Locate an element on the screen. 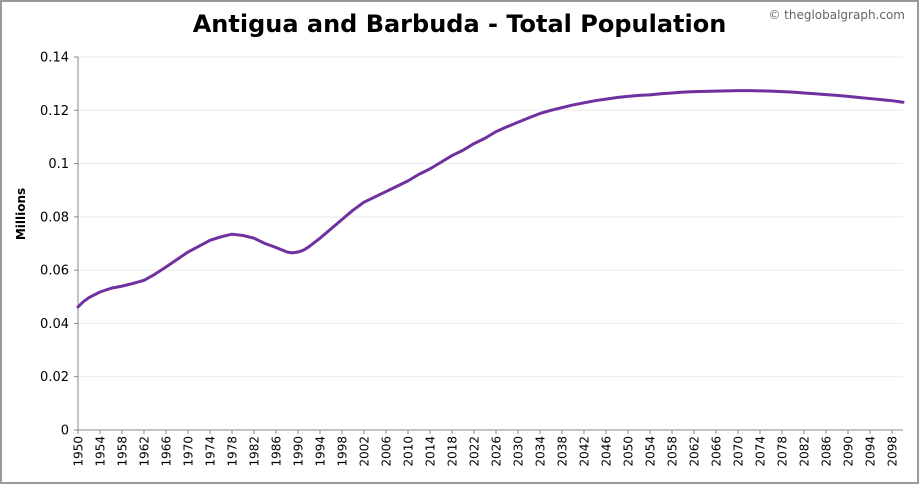 This screenshot has height=484, width=919. x-tick-label: 2018 is located at coordinates (453, 451).